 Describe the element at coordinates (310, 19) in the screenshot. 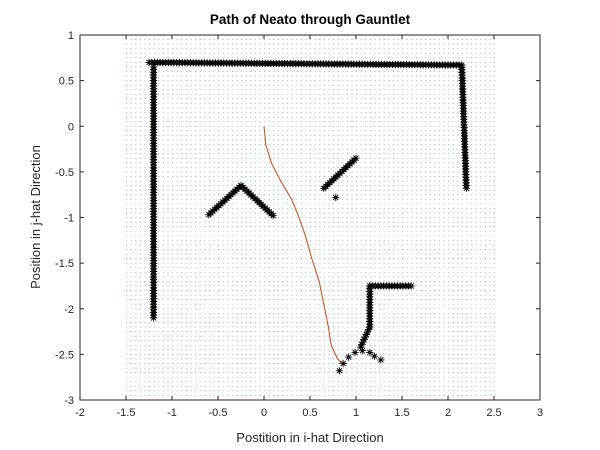

I see `chart-title: Path of Neato through Gauntlet` at that location.